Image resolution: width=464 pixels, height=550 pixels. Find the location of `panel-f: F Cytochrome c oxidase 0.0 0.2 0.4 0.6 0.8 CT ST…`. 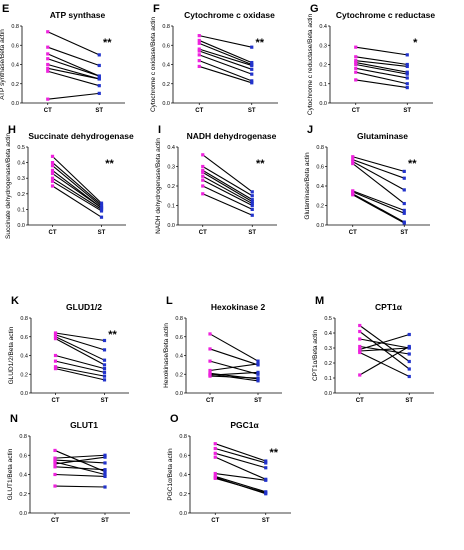

panel-f: F Cytochrome c oxidase 0.0 0.2 0.4 0.6 0.8 CT ST… is located at coordinates (214, 58).